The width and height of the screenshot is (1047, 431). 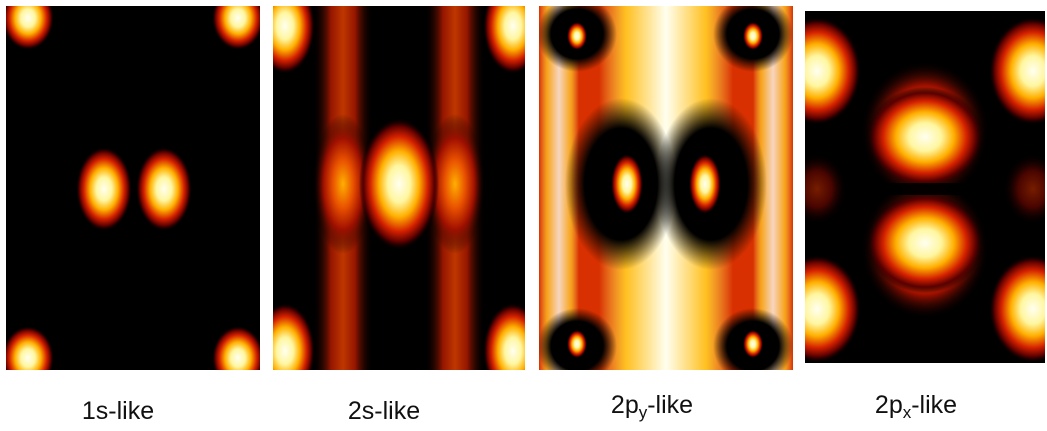 I want to click on caption-2s-like: 2s-like, so click(x=384, y=411).